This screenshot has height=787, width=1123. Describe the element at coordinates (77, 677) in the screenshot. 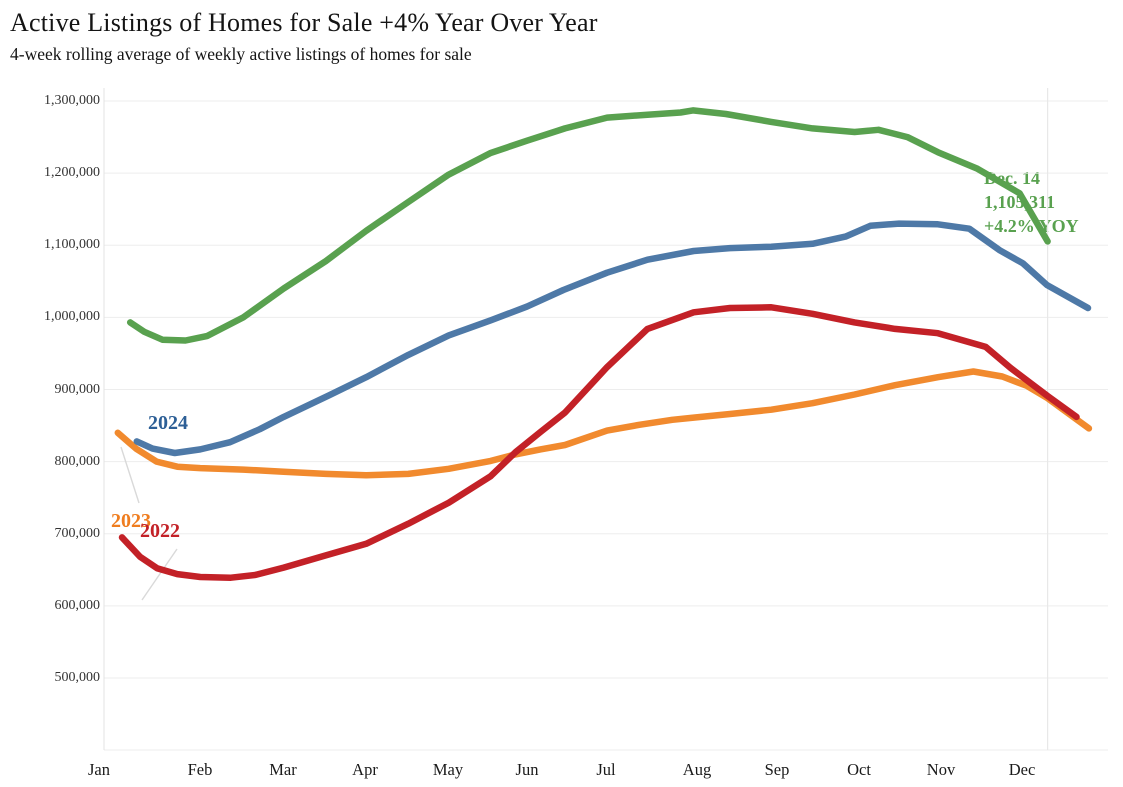

I see `y-axis-tick-label: 500,000` at that location.